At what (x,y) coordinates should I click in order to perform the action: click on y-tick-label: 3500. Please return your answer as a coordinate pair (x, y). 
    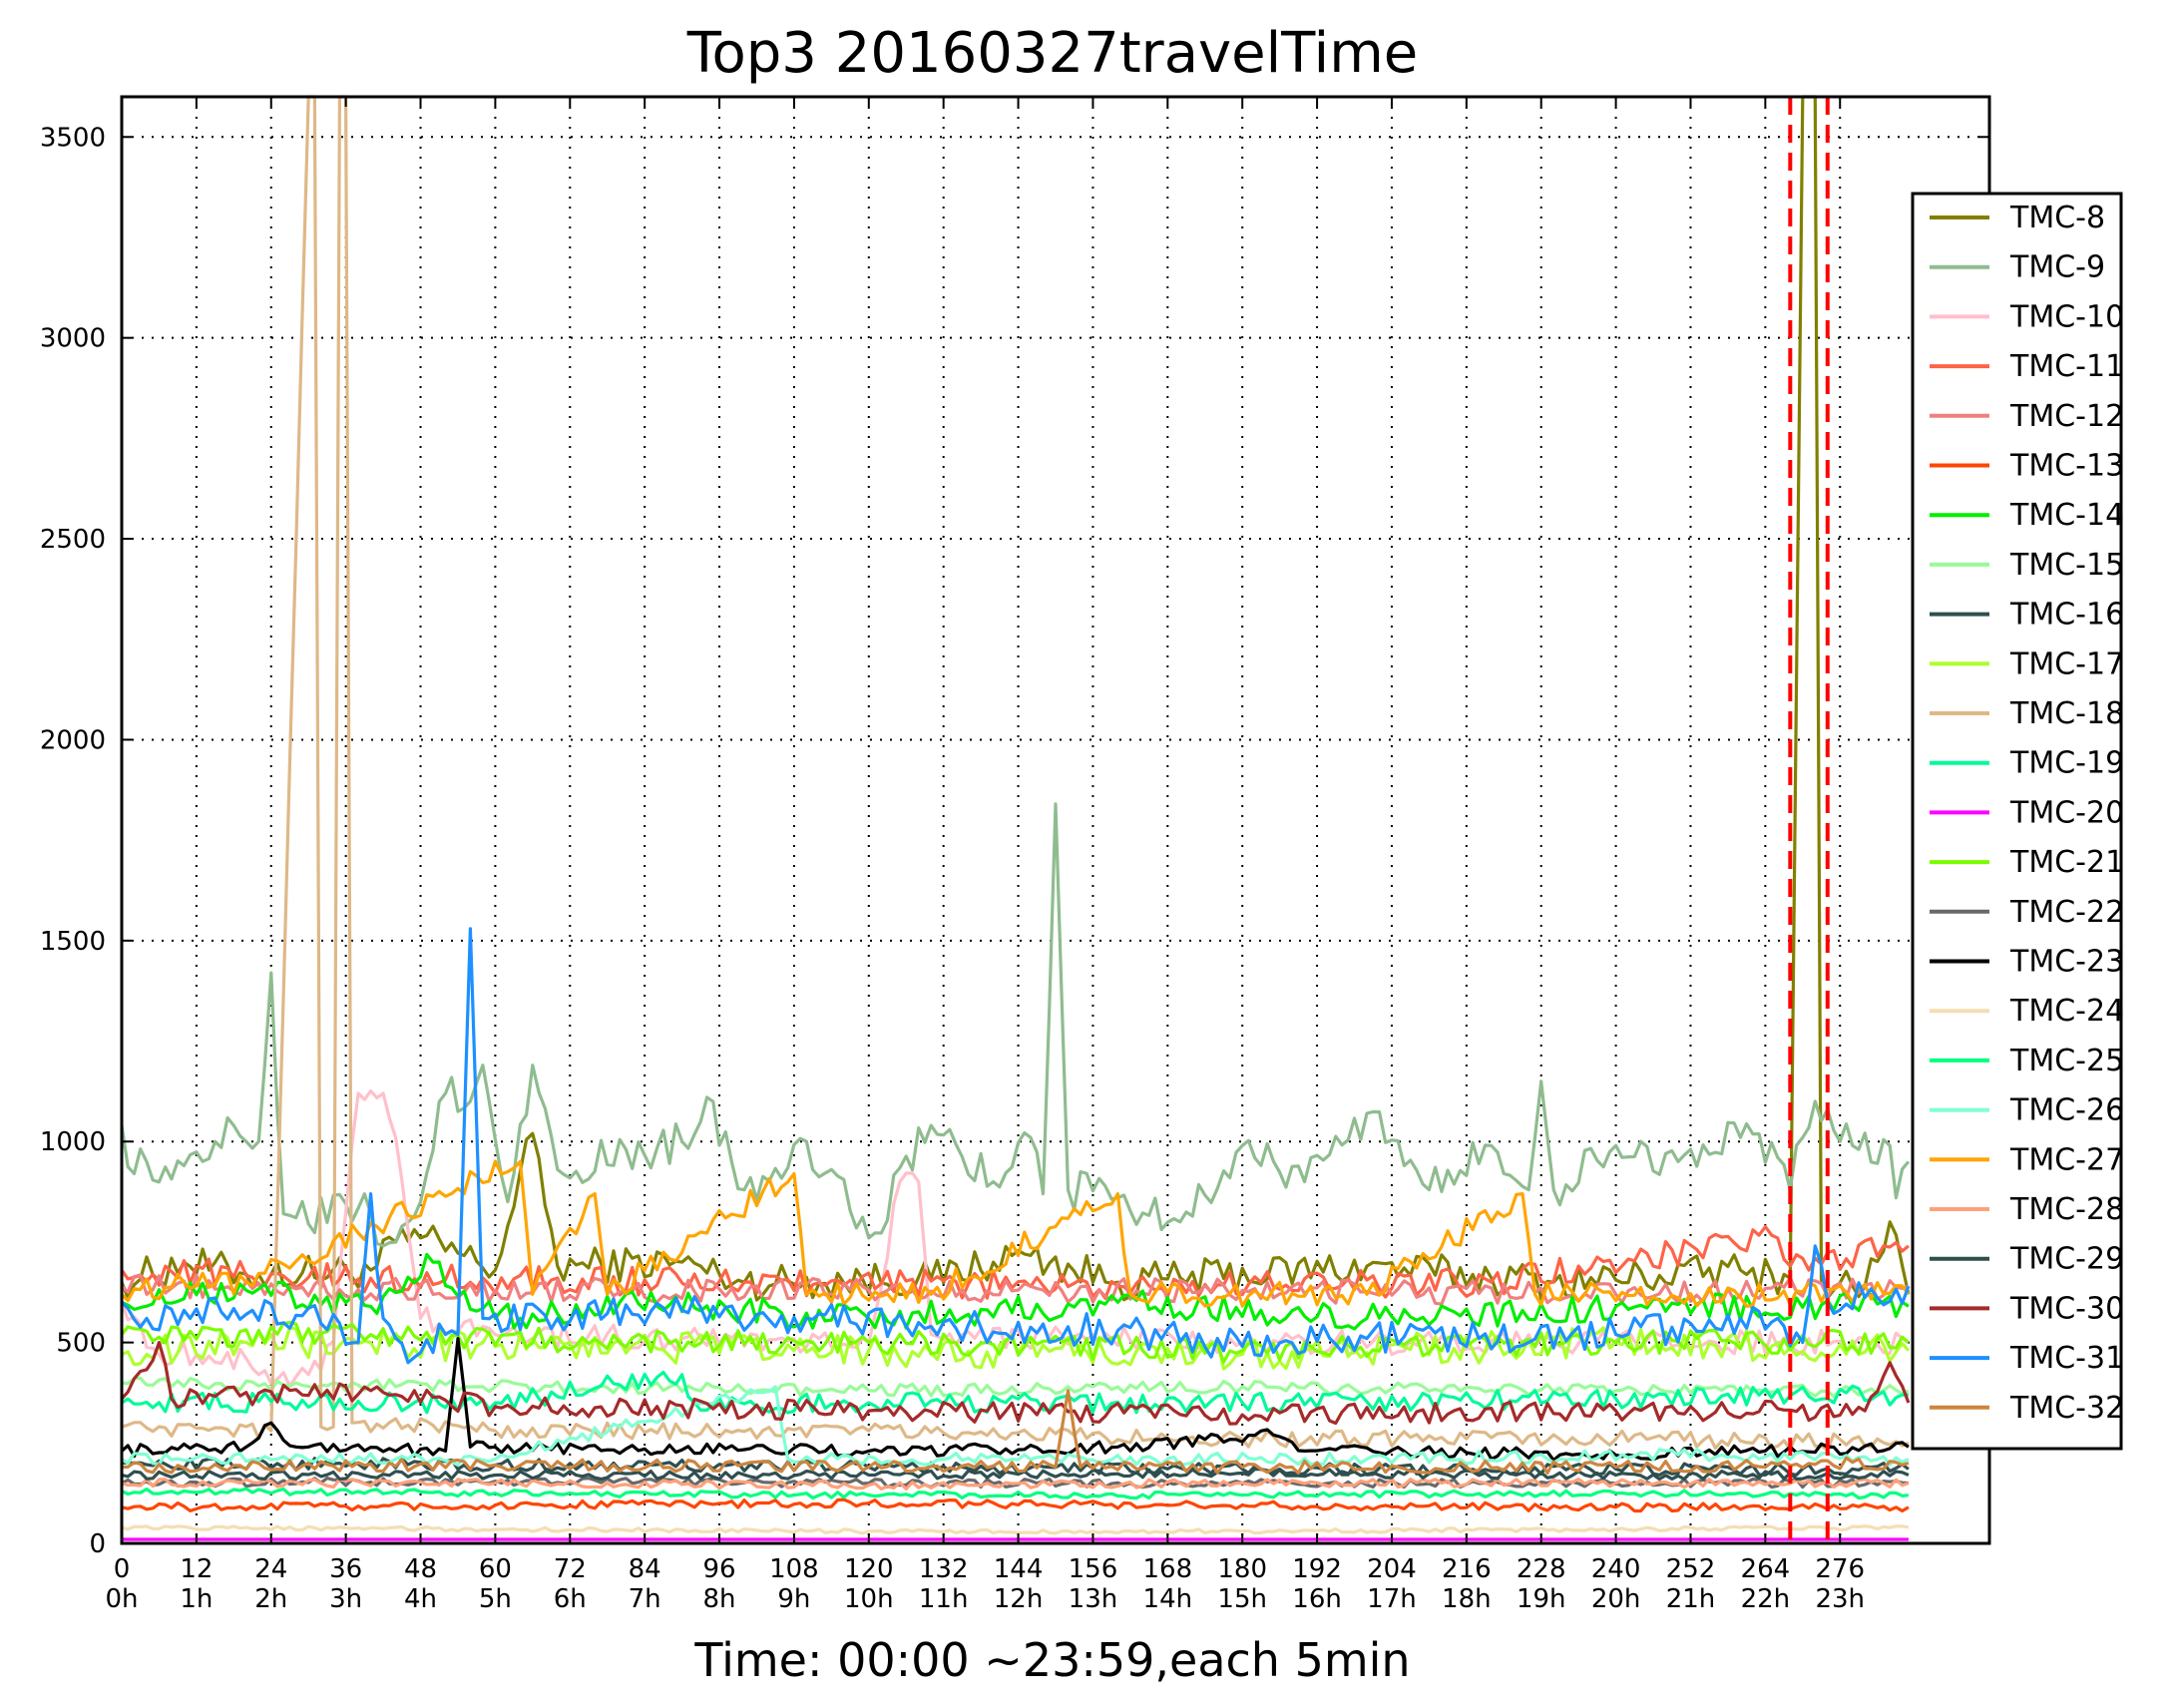
    Looking at the image, I should click on (73, 138).